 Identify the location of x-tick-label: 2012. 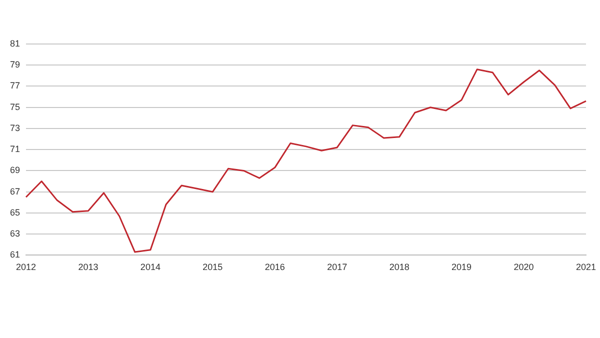
(26, 267).